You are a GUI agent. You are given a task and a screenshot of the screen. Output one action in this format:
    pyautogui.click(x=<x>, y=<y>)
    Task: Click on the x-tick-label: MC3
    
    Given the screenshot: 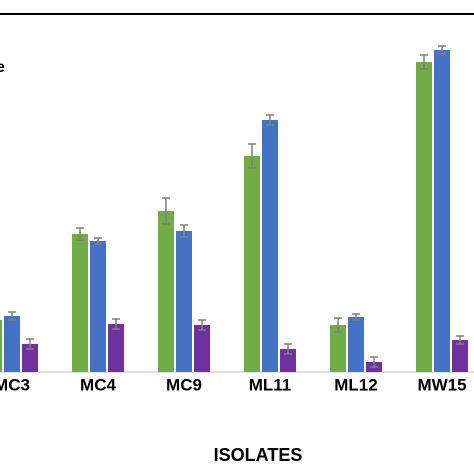 What is the action you would take?
    pyautogui.click(x=15, y=384)
    